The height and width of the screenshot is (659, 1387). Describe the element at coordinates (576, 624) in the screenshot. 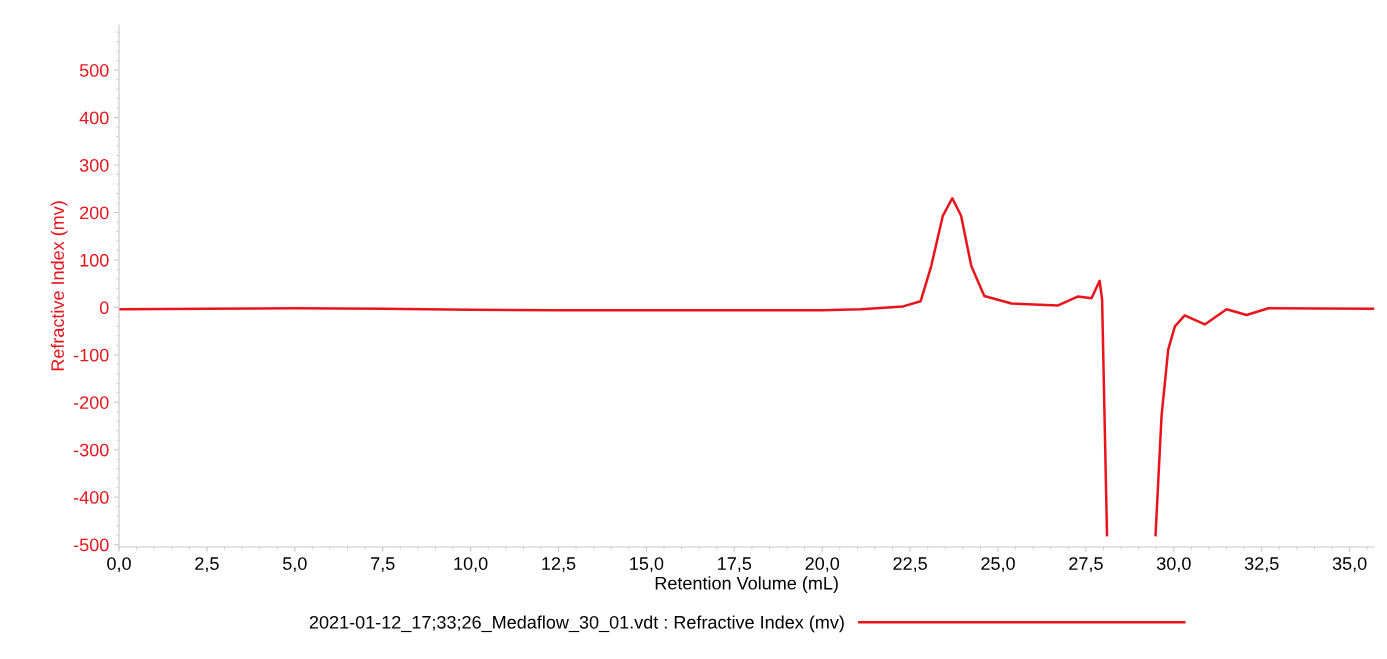

I see `text: 2021-01-12_17;33;26_Medaflow_30_01.vdt : Refractive Index (mv)` at that location.